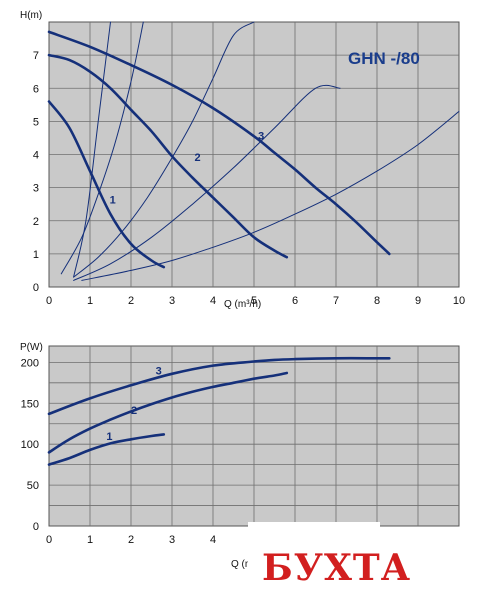 This screenshot has height=590, width=484. What do you see at coordinates (336, 301) in the screenshot?
I see `head-x-tick-label: 7` at bounding box center [336, 301].